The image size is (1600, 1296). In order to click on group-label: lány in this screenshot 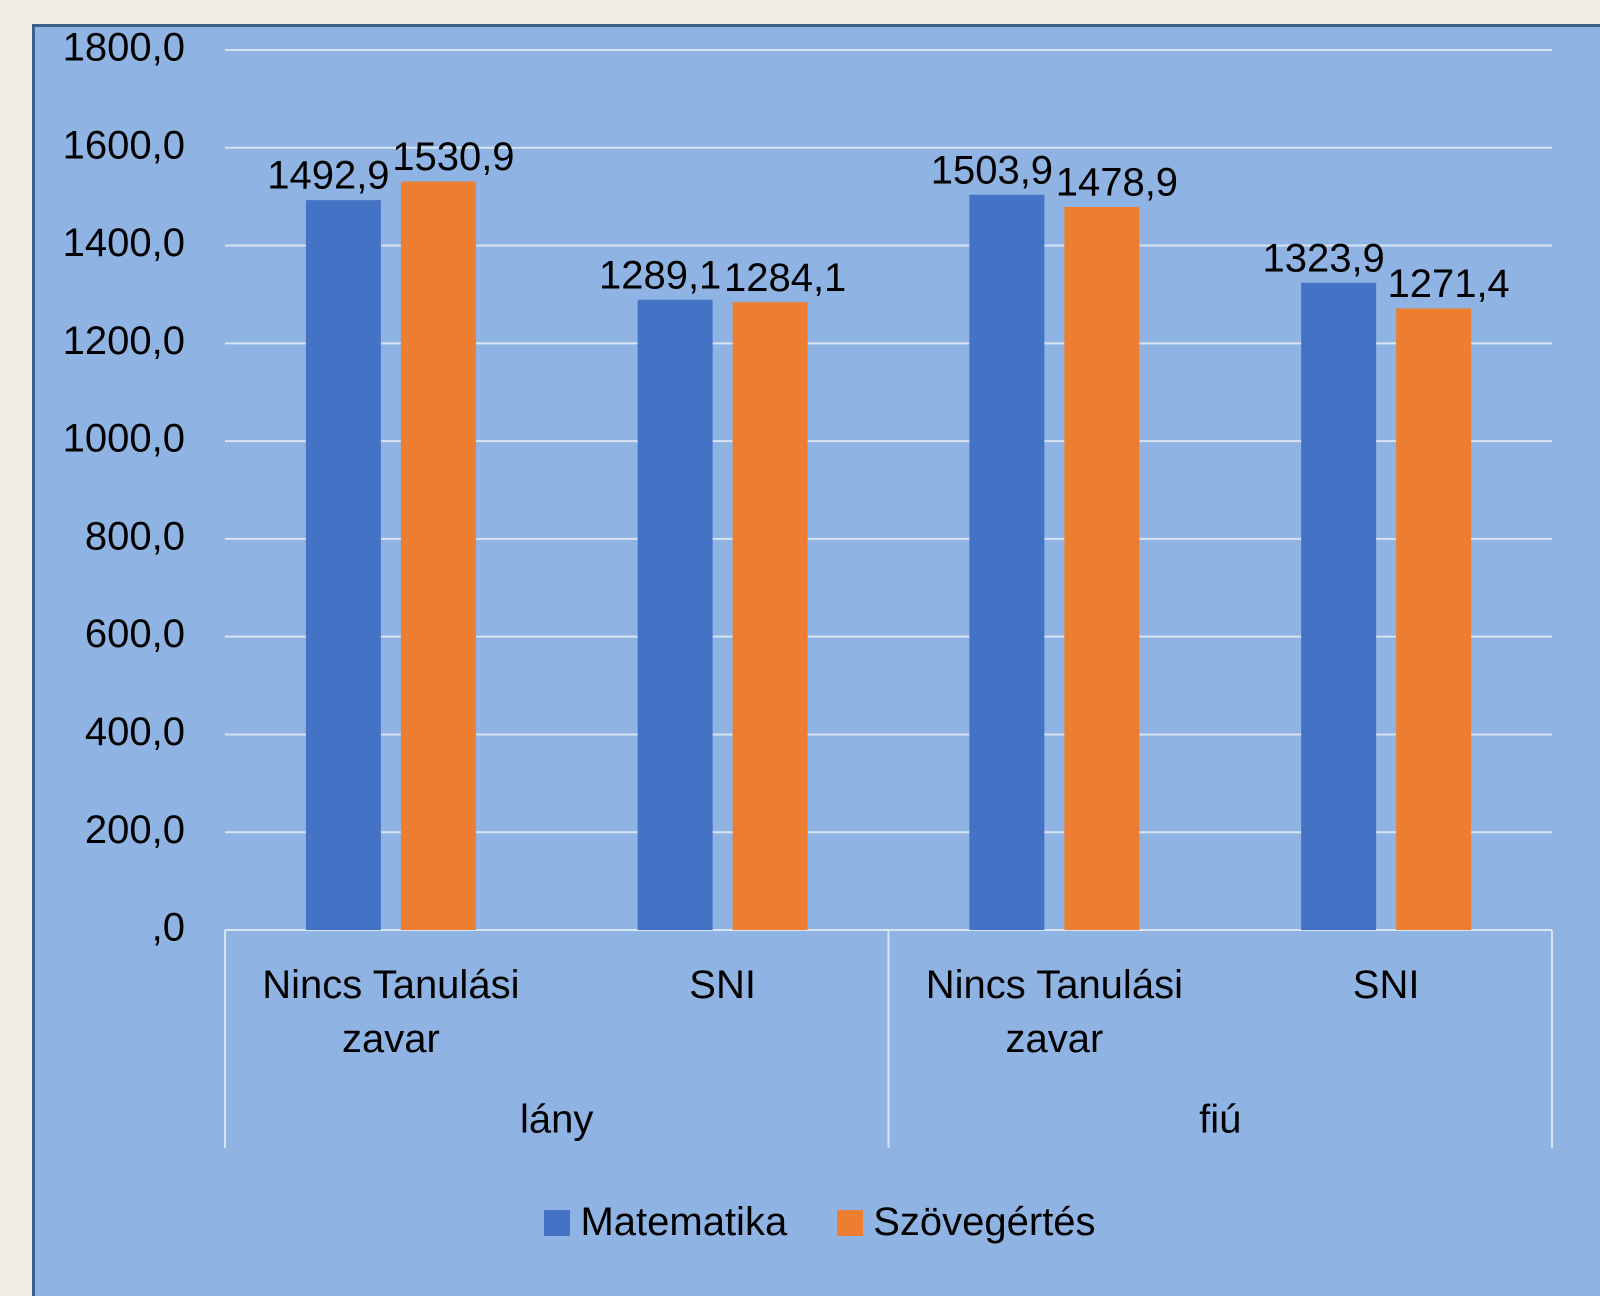, I will do `click(556, 1120)`.